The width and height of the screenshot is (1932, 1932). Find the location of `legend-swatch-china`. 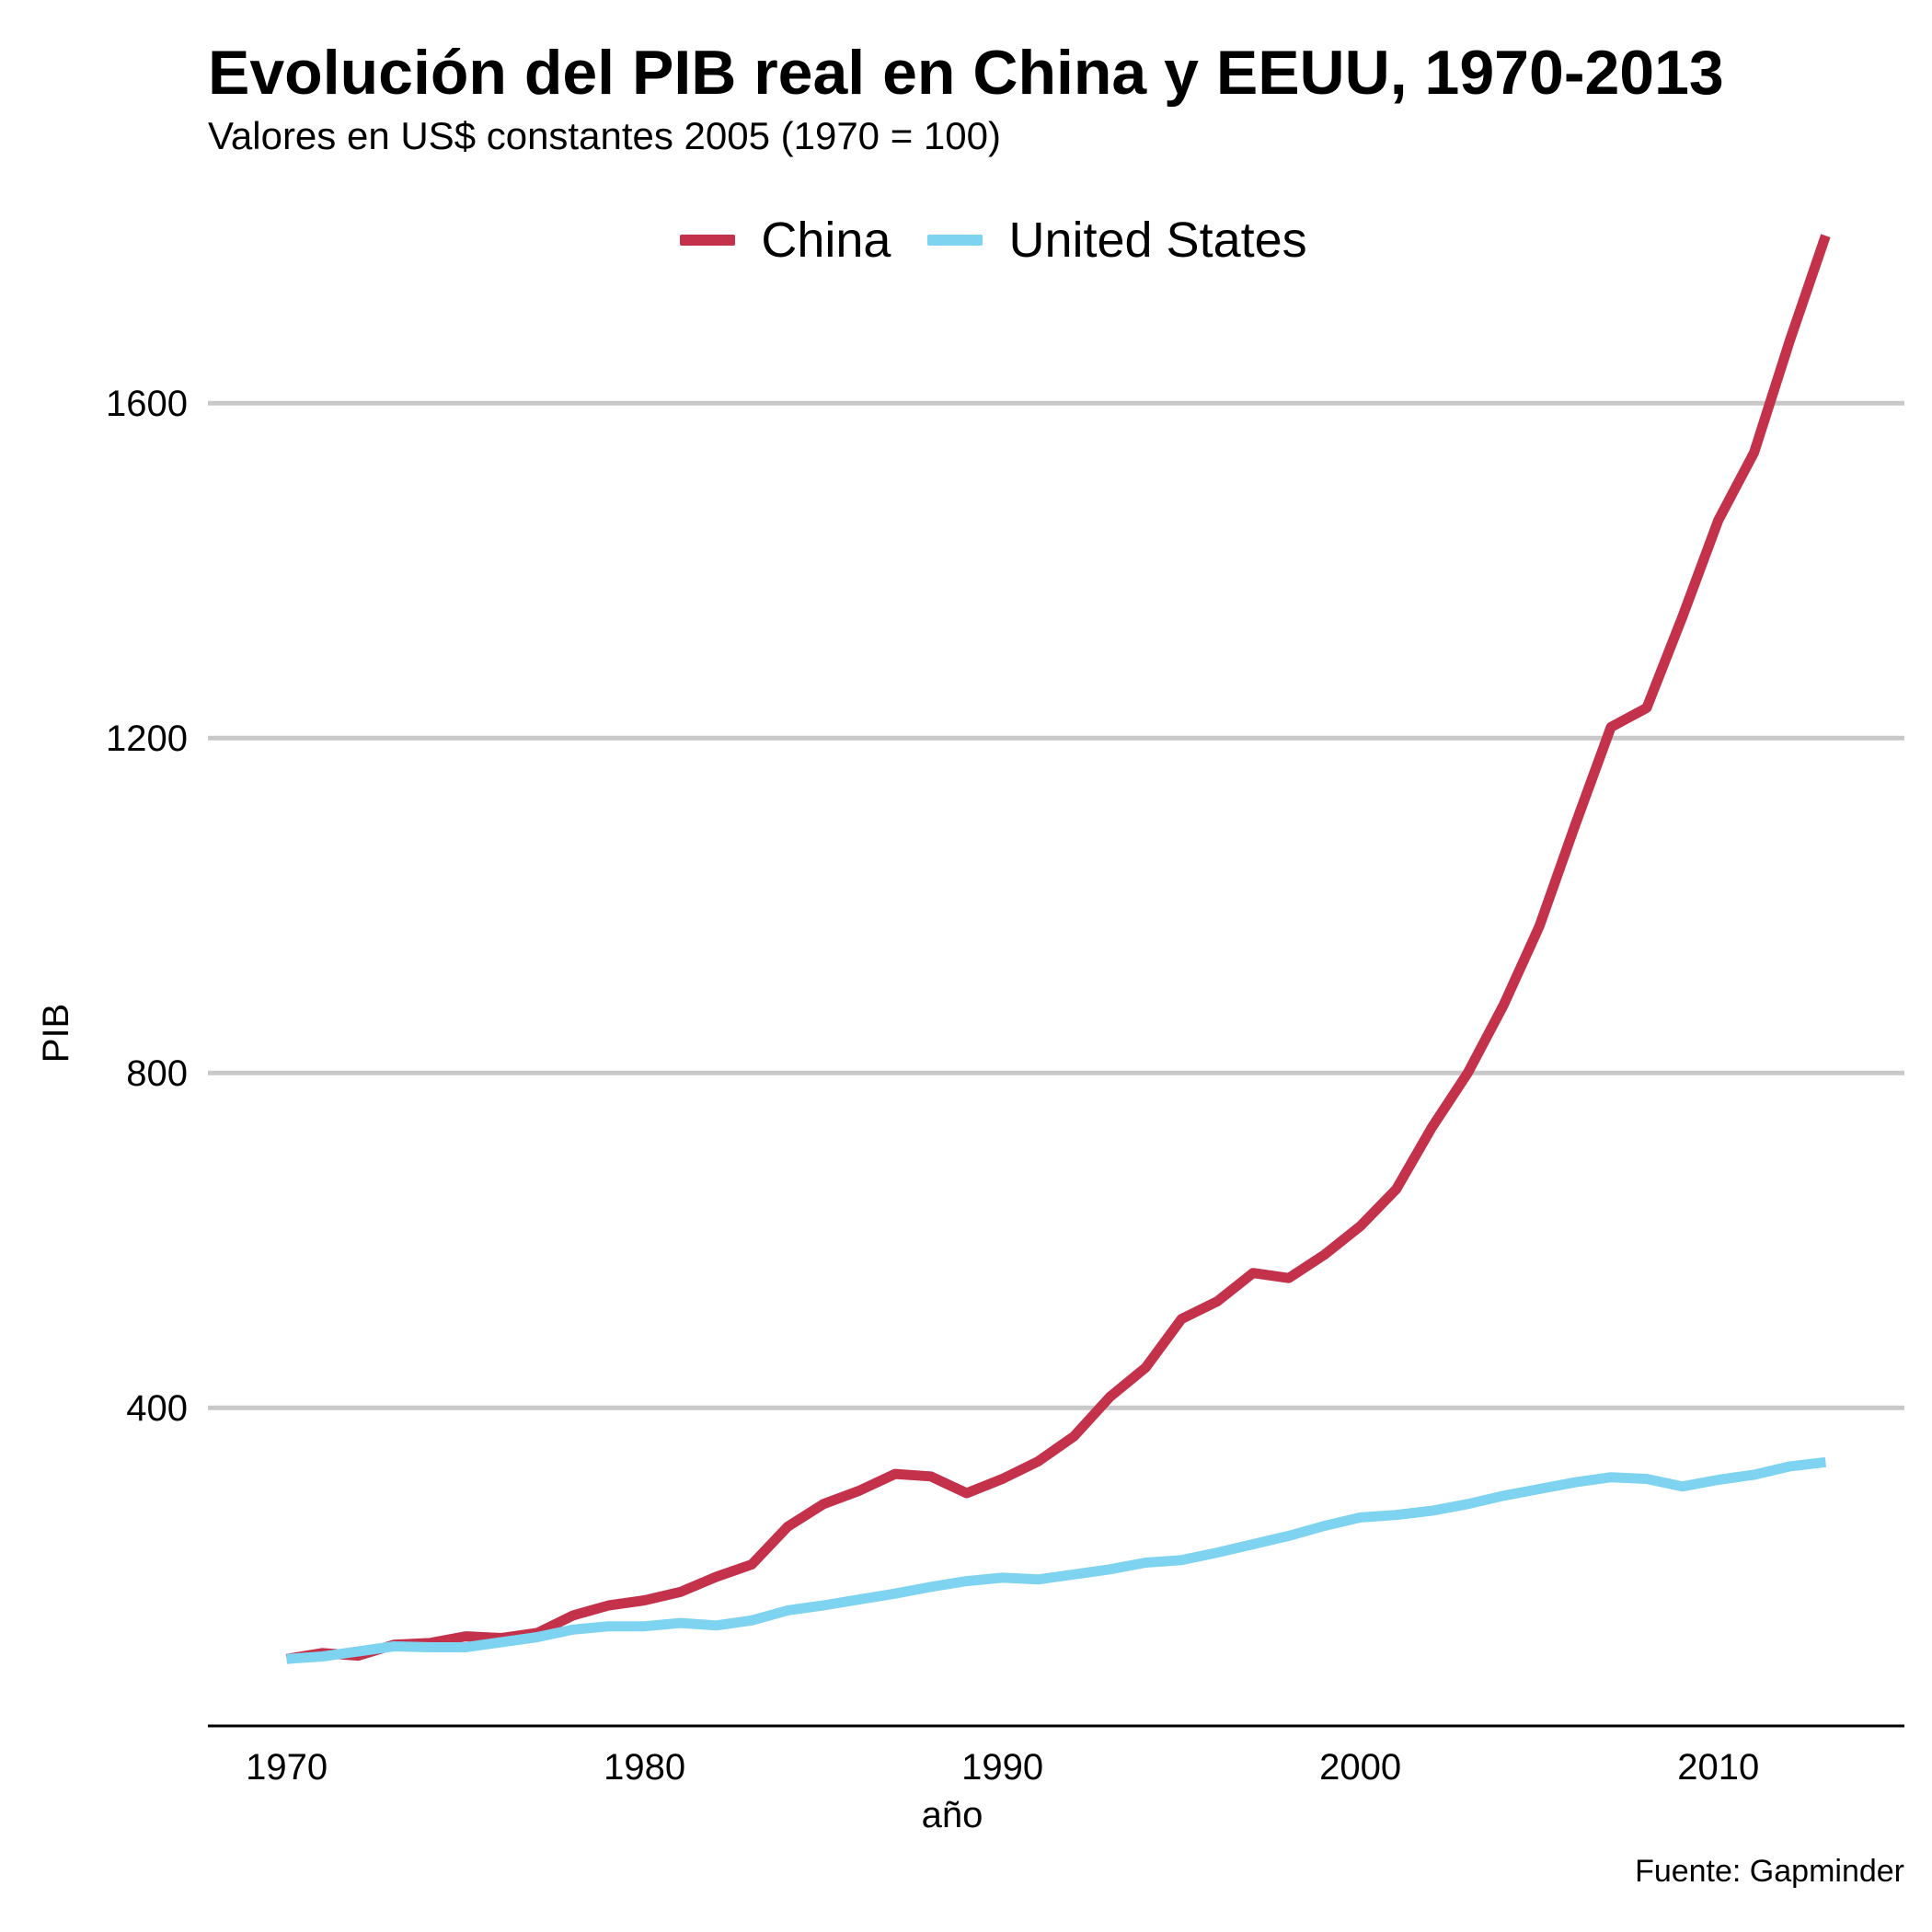

legend-swatch-china is located at coordinates (708, 241).